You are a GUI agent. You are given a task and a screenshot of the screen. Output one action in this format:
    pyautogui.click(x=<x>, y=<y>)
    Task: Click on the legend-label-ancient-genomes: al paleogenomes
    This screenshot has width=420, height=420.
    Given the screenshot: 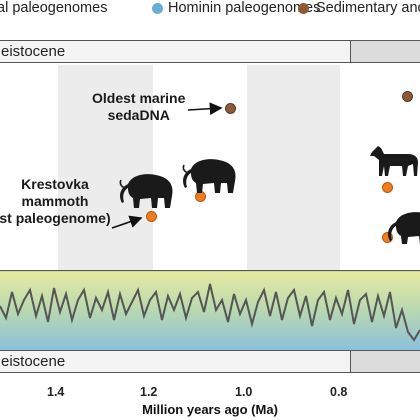 What is the action you would take?
    pyautogui.click(x=54, y=8)
    